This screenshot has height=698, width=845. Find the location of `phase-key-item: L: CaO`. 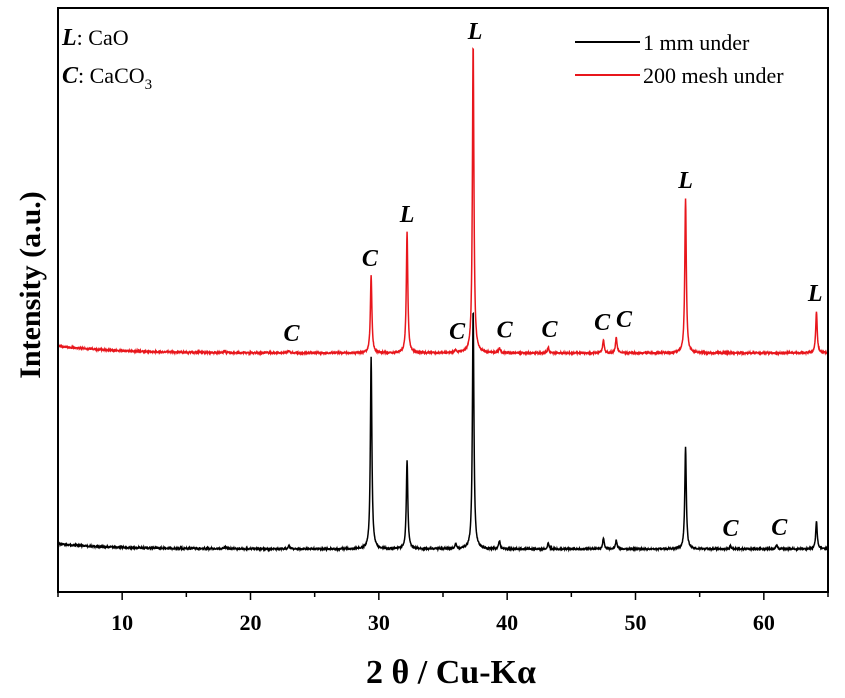

phase-key-item: L: CaO is located at coordinates (95, 38).